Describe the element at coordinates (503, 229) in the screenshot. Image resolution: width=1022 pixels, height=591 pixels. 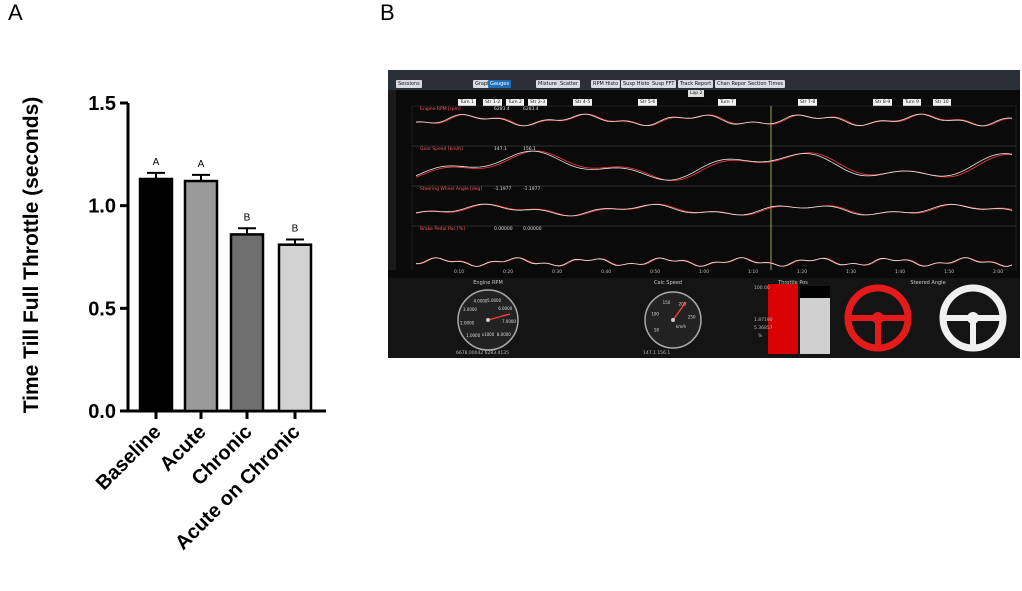
I see `channel-value-a: 0.00000` at that location.